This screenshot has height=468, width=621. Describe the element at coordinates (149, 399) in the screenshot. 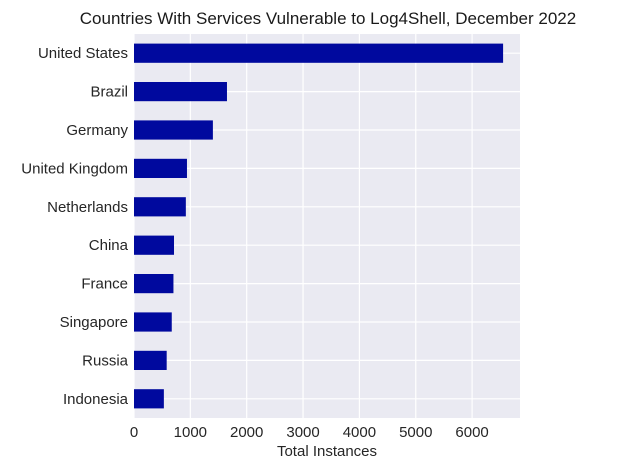

I see `bar-indonesia` at that location.